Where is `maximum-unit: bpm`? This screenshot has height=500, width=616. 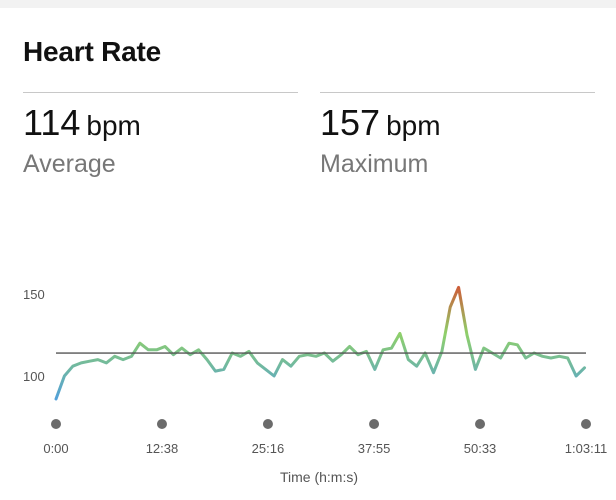 maximum-unit: bpm is located at coordinates (413, 125).